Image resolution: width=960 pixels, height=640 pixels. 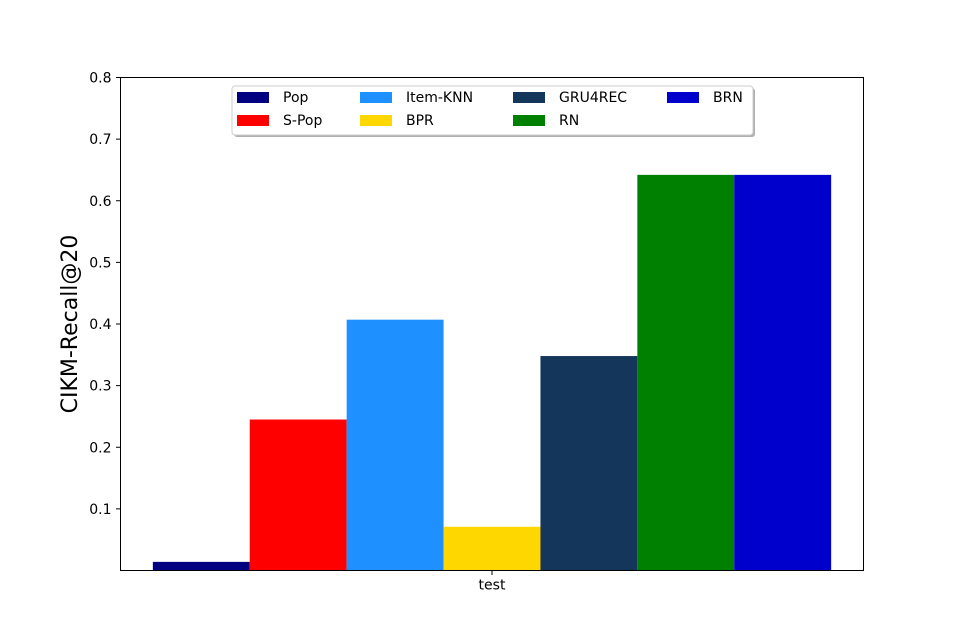 What do you see at coordinates (296, 98) in the screenshot?
I see `legend-label: Pop` at bounding box center [296, 98].